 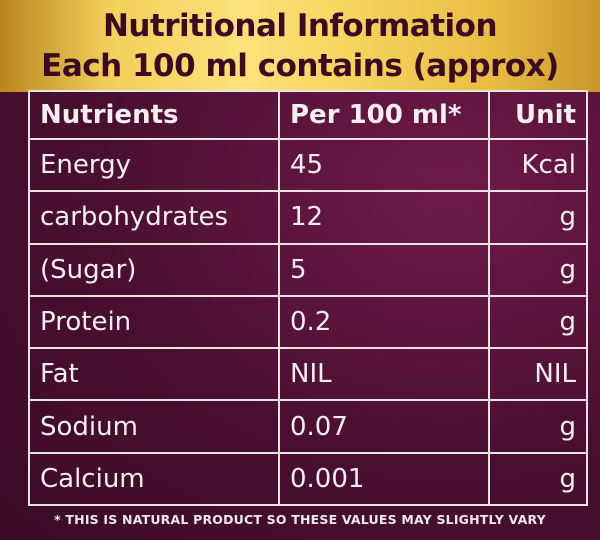 I want to click on table-row: carbohydrates 12 g, so click(x=308, y=217).